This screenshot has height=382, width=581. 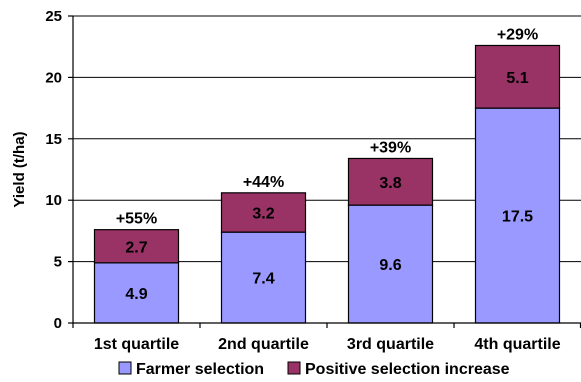 I want to click on x-tick-label-4: 4th quartile, so click(x=517, y=344).